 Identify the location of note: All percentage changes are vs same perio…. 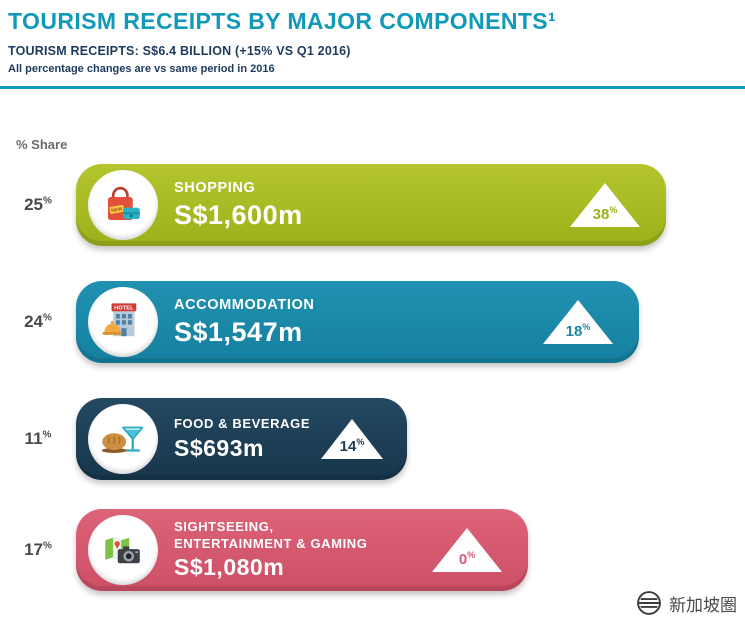
(141, 69).